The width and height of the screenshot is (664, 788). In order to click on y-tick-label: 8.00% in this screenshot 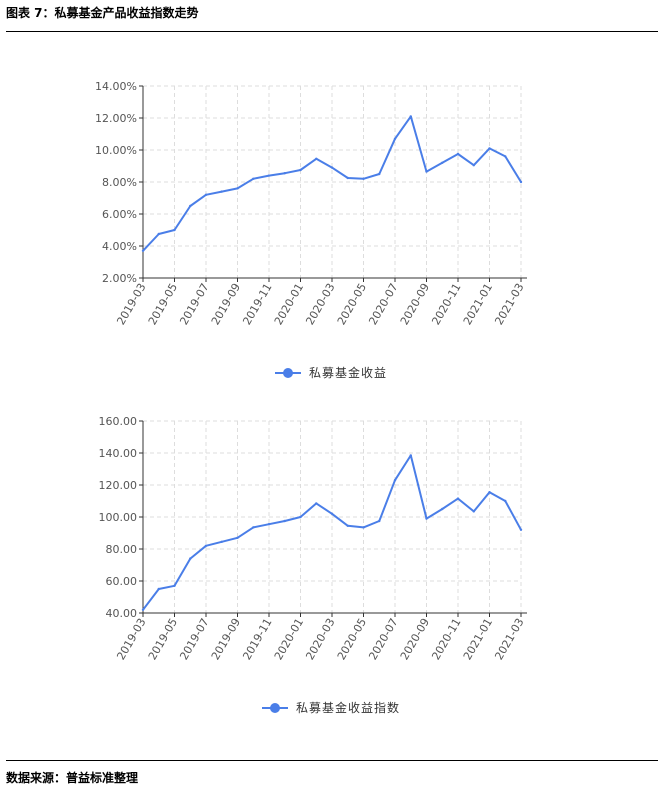, I will do `click(119, 182)`.